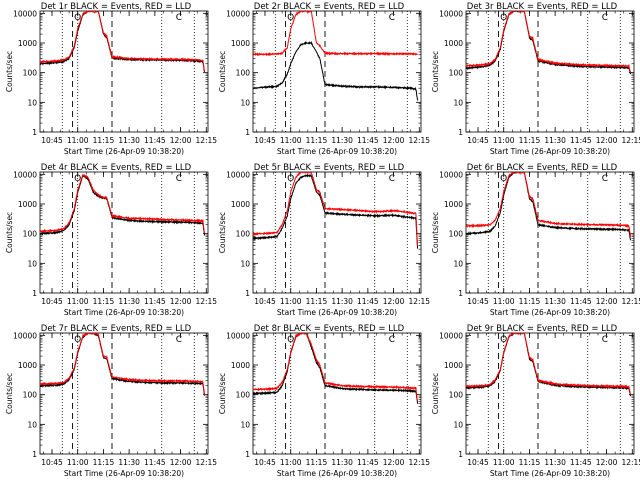  What do you see at coordinates (116, 329) in the screenshot?
I see `panel-title: Det 7r BLACK = Events, RED = LLD` at bounding box center [116, 329].